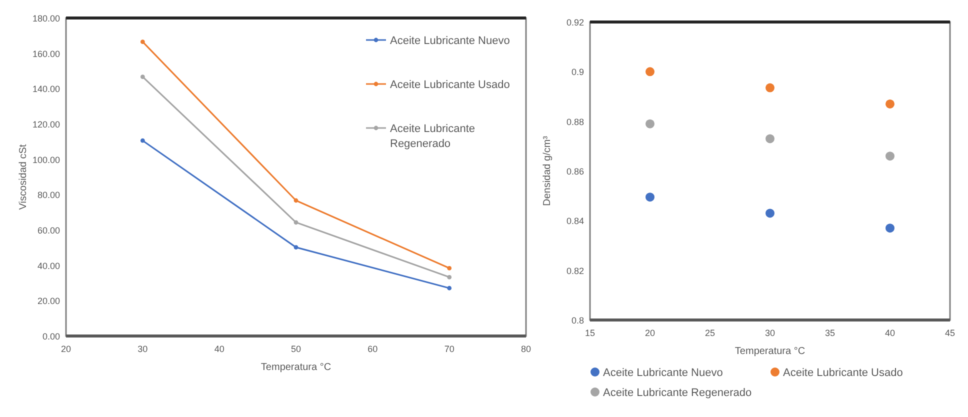 The width and height of the screenshot is (968, 417). Describe the element at coordinates (48, 265) in the screenshot. I see `y-tick-label: 40.00` at that location.